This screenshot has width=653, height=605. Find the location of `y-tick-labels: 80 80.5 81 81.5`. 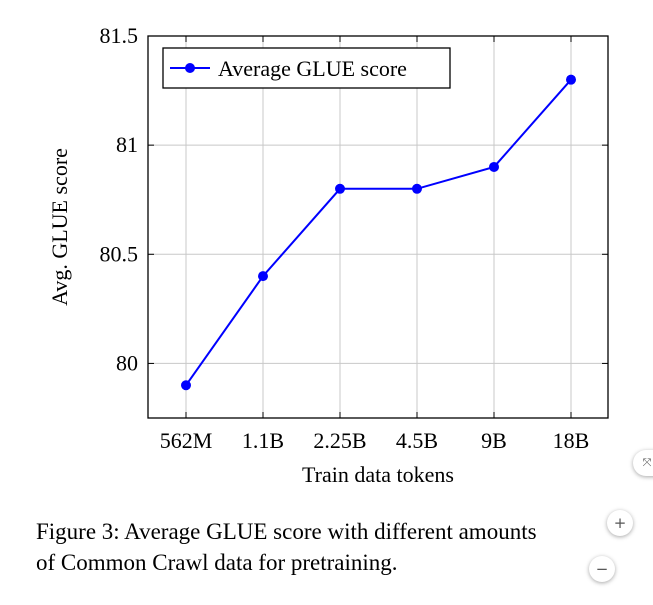

y-tick-labels: 80 80.5 81 81.5 is located at coordinates (119, 199).